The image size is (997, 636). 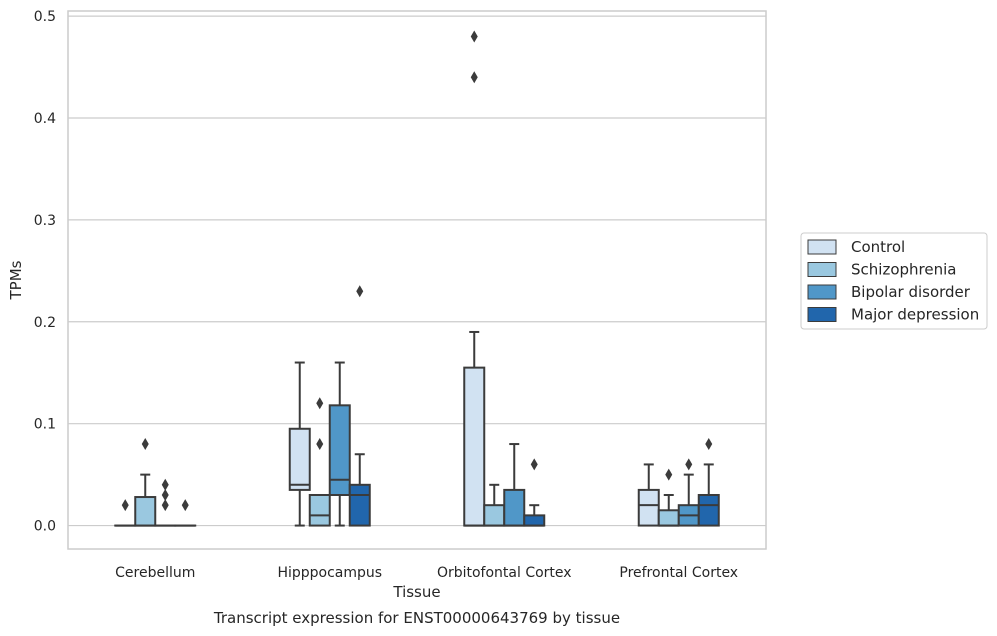 What do you see at coordinates (45, 425) in the screenshot?
I see `y-tick-label: 0.1` at bounding box center [45, 425].